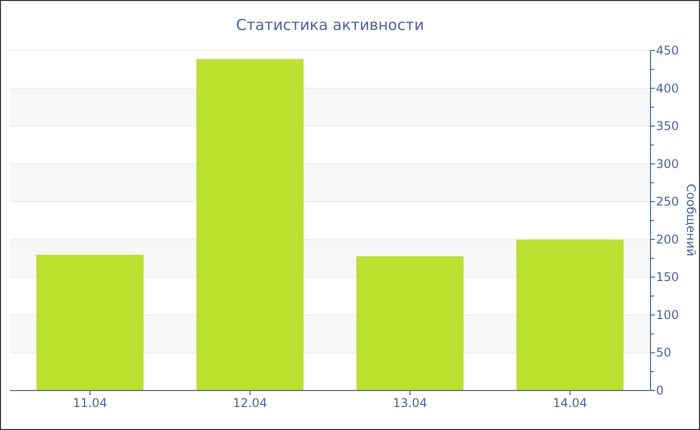 The image size is (700, 430). I want to click on chart-title: Статистика активности, so click(330, 25).